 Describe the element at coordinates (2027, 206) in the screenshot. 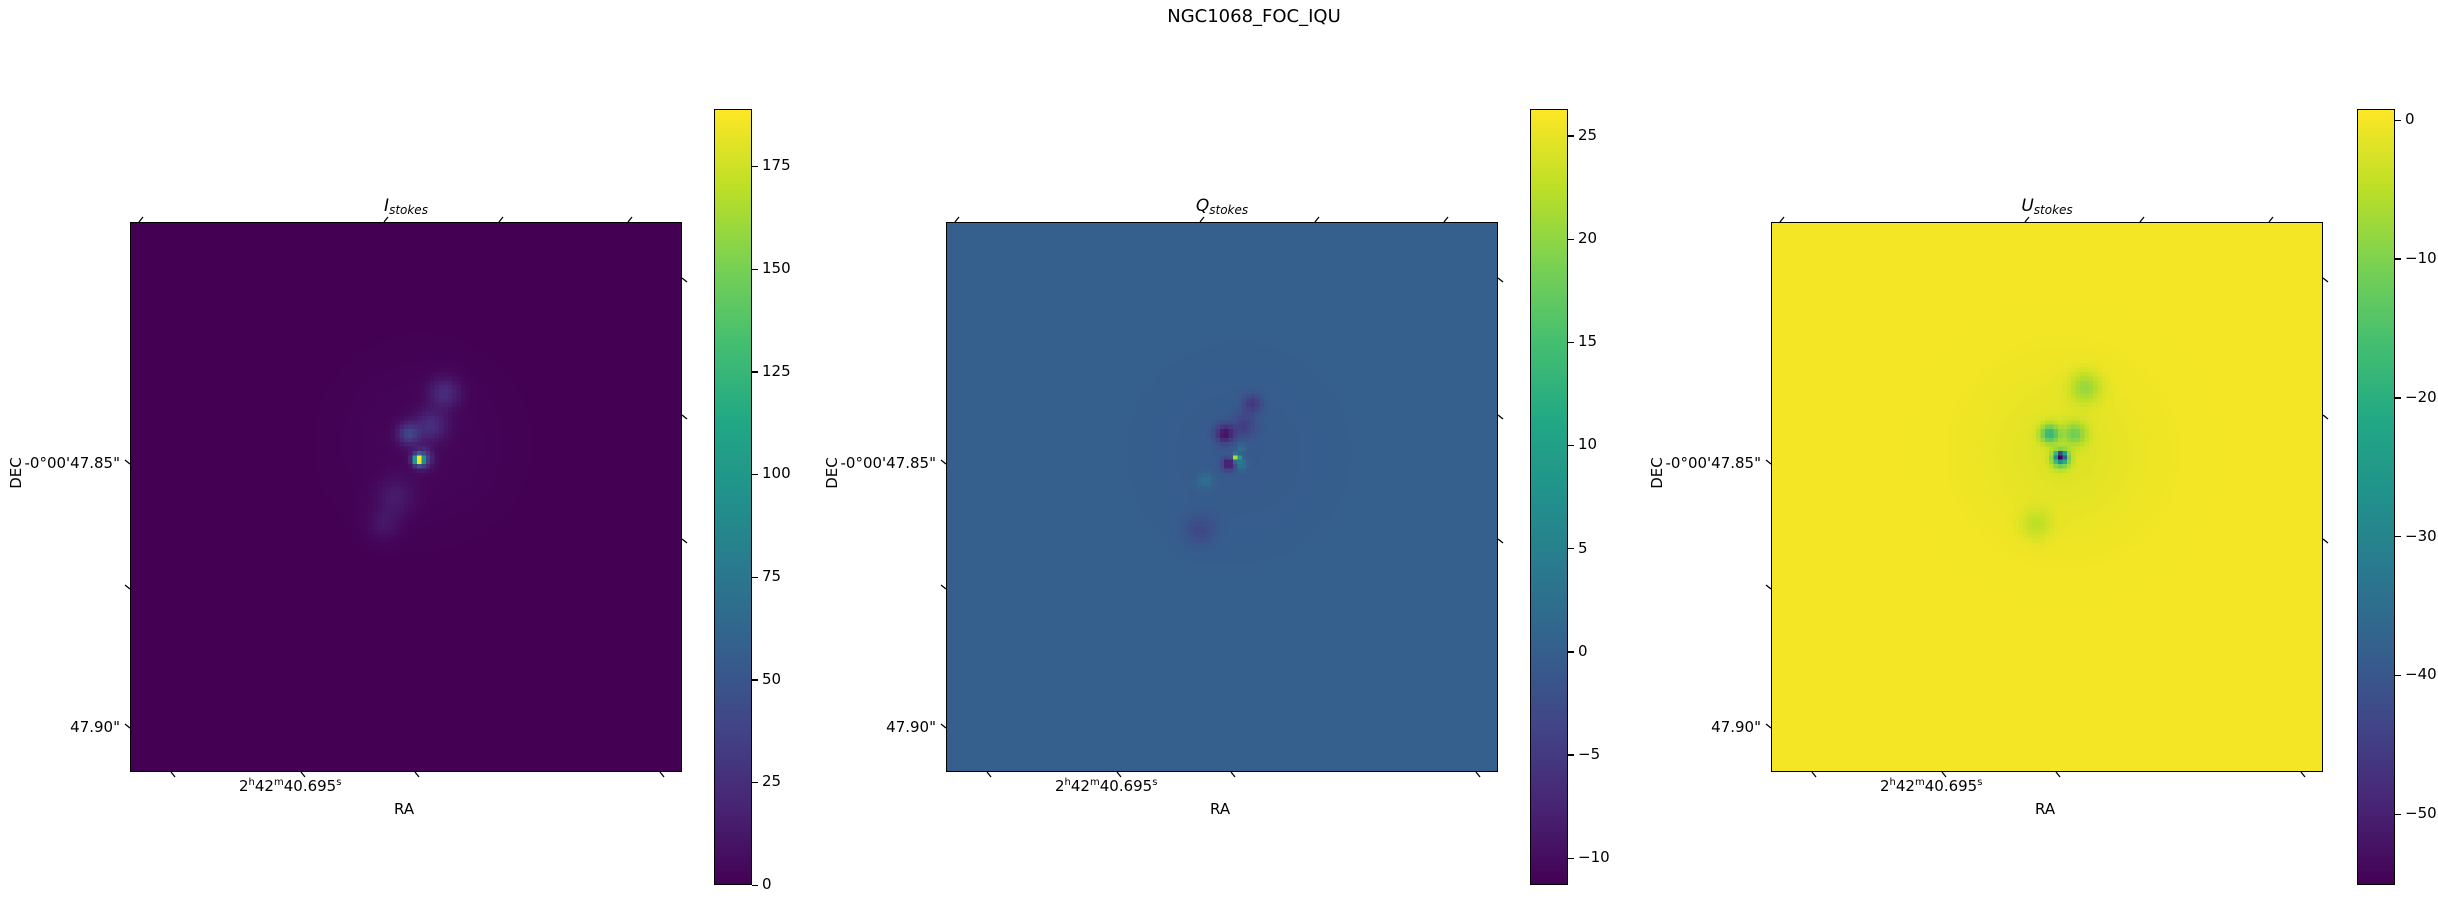

I see `title-symbol: U` at that location.